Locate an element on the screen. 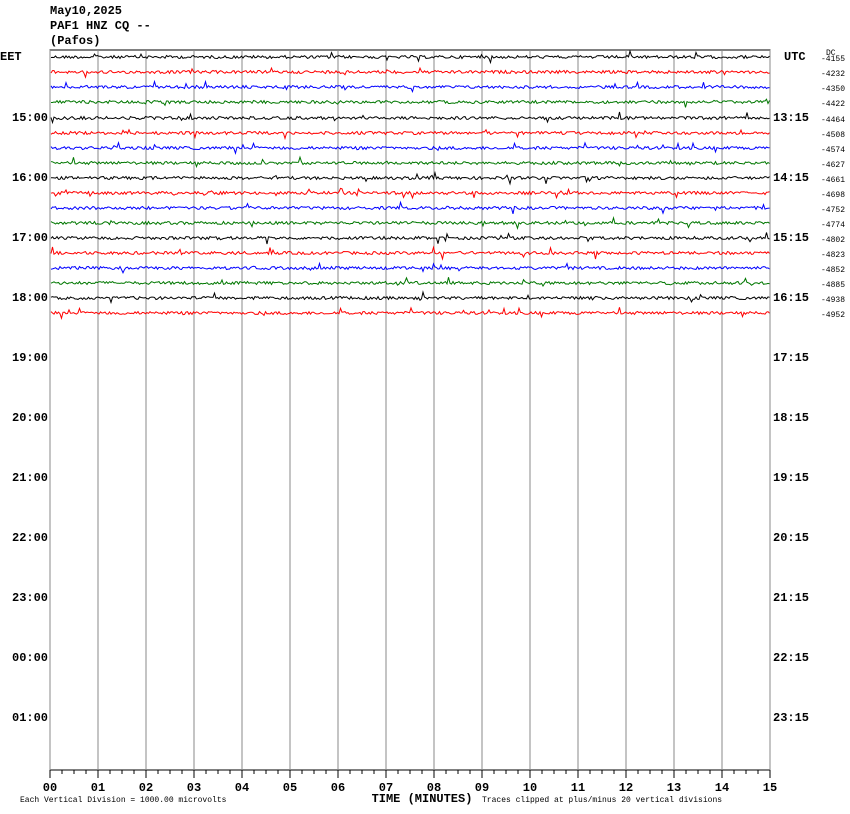 This screenshot has height=814, width=850. left-time-label: 17:00 is located at coordinates (30, 238).